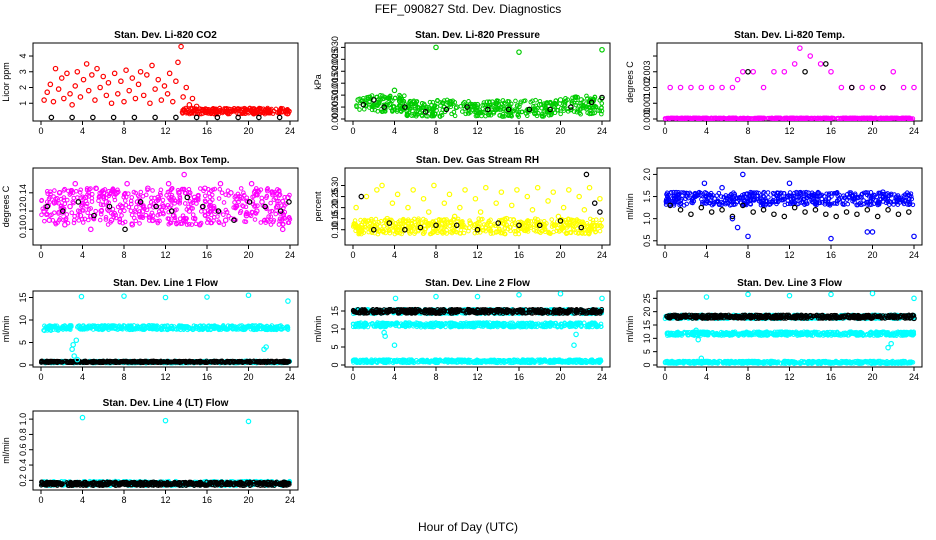  I want to click on x-tick-label: 24, so click(602, 377).